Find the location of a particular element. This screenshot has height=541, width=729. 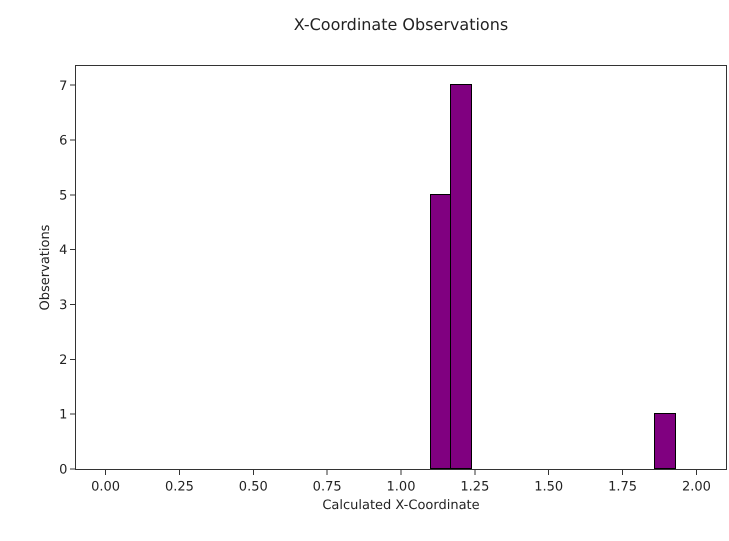

y-tick-label: 5 is located at coordinates (63, 196).